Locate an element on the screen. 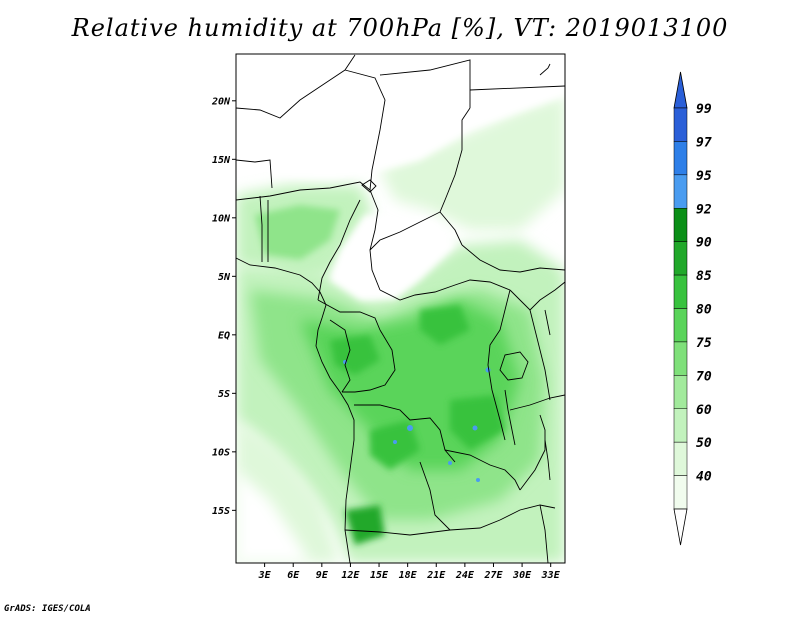  colorbar-label: 60 is located at coordinates (704, 410).